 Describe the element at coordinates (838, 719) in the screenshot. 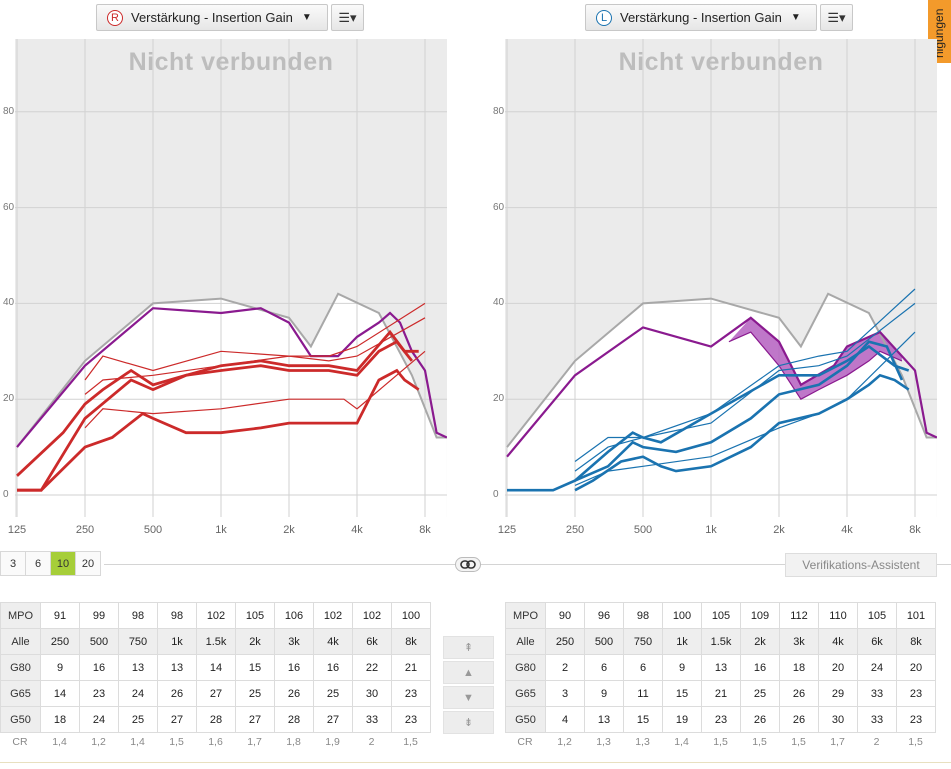

I see `left-ear-g50-row-cell: 30` at that location.